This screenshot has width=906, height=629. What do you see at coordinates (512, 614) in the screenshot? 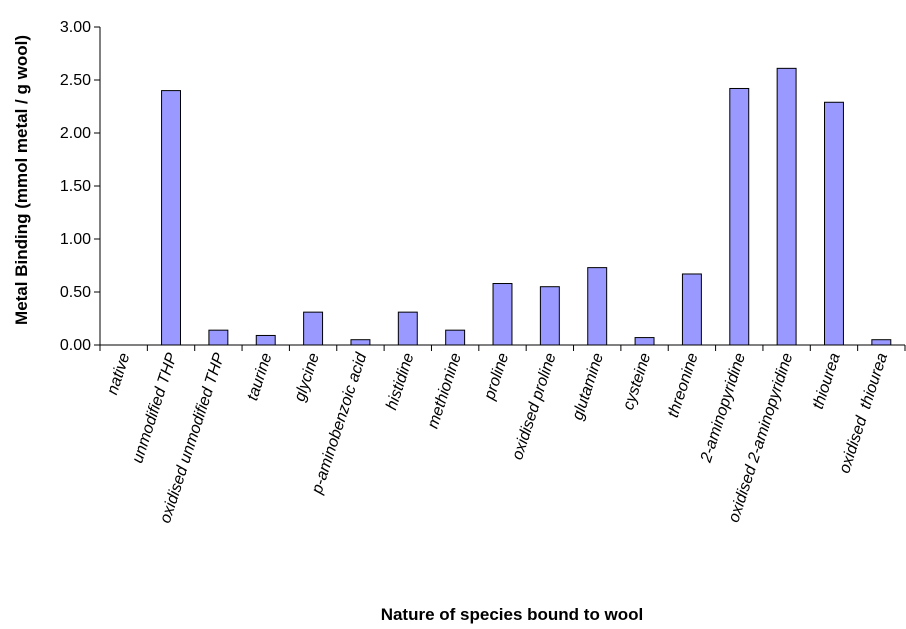
I see `x-axis-title: Nature of species bound to wool` at bounding box center [512, 614].